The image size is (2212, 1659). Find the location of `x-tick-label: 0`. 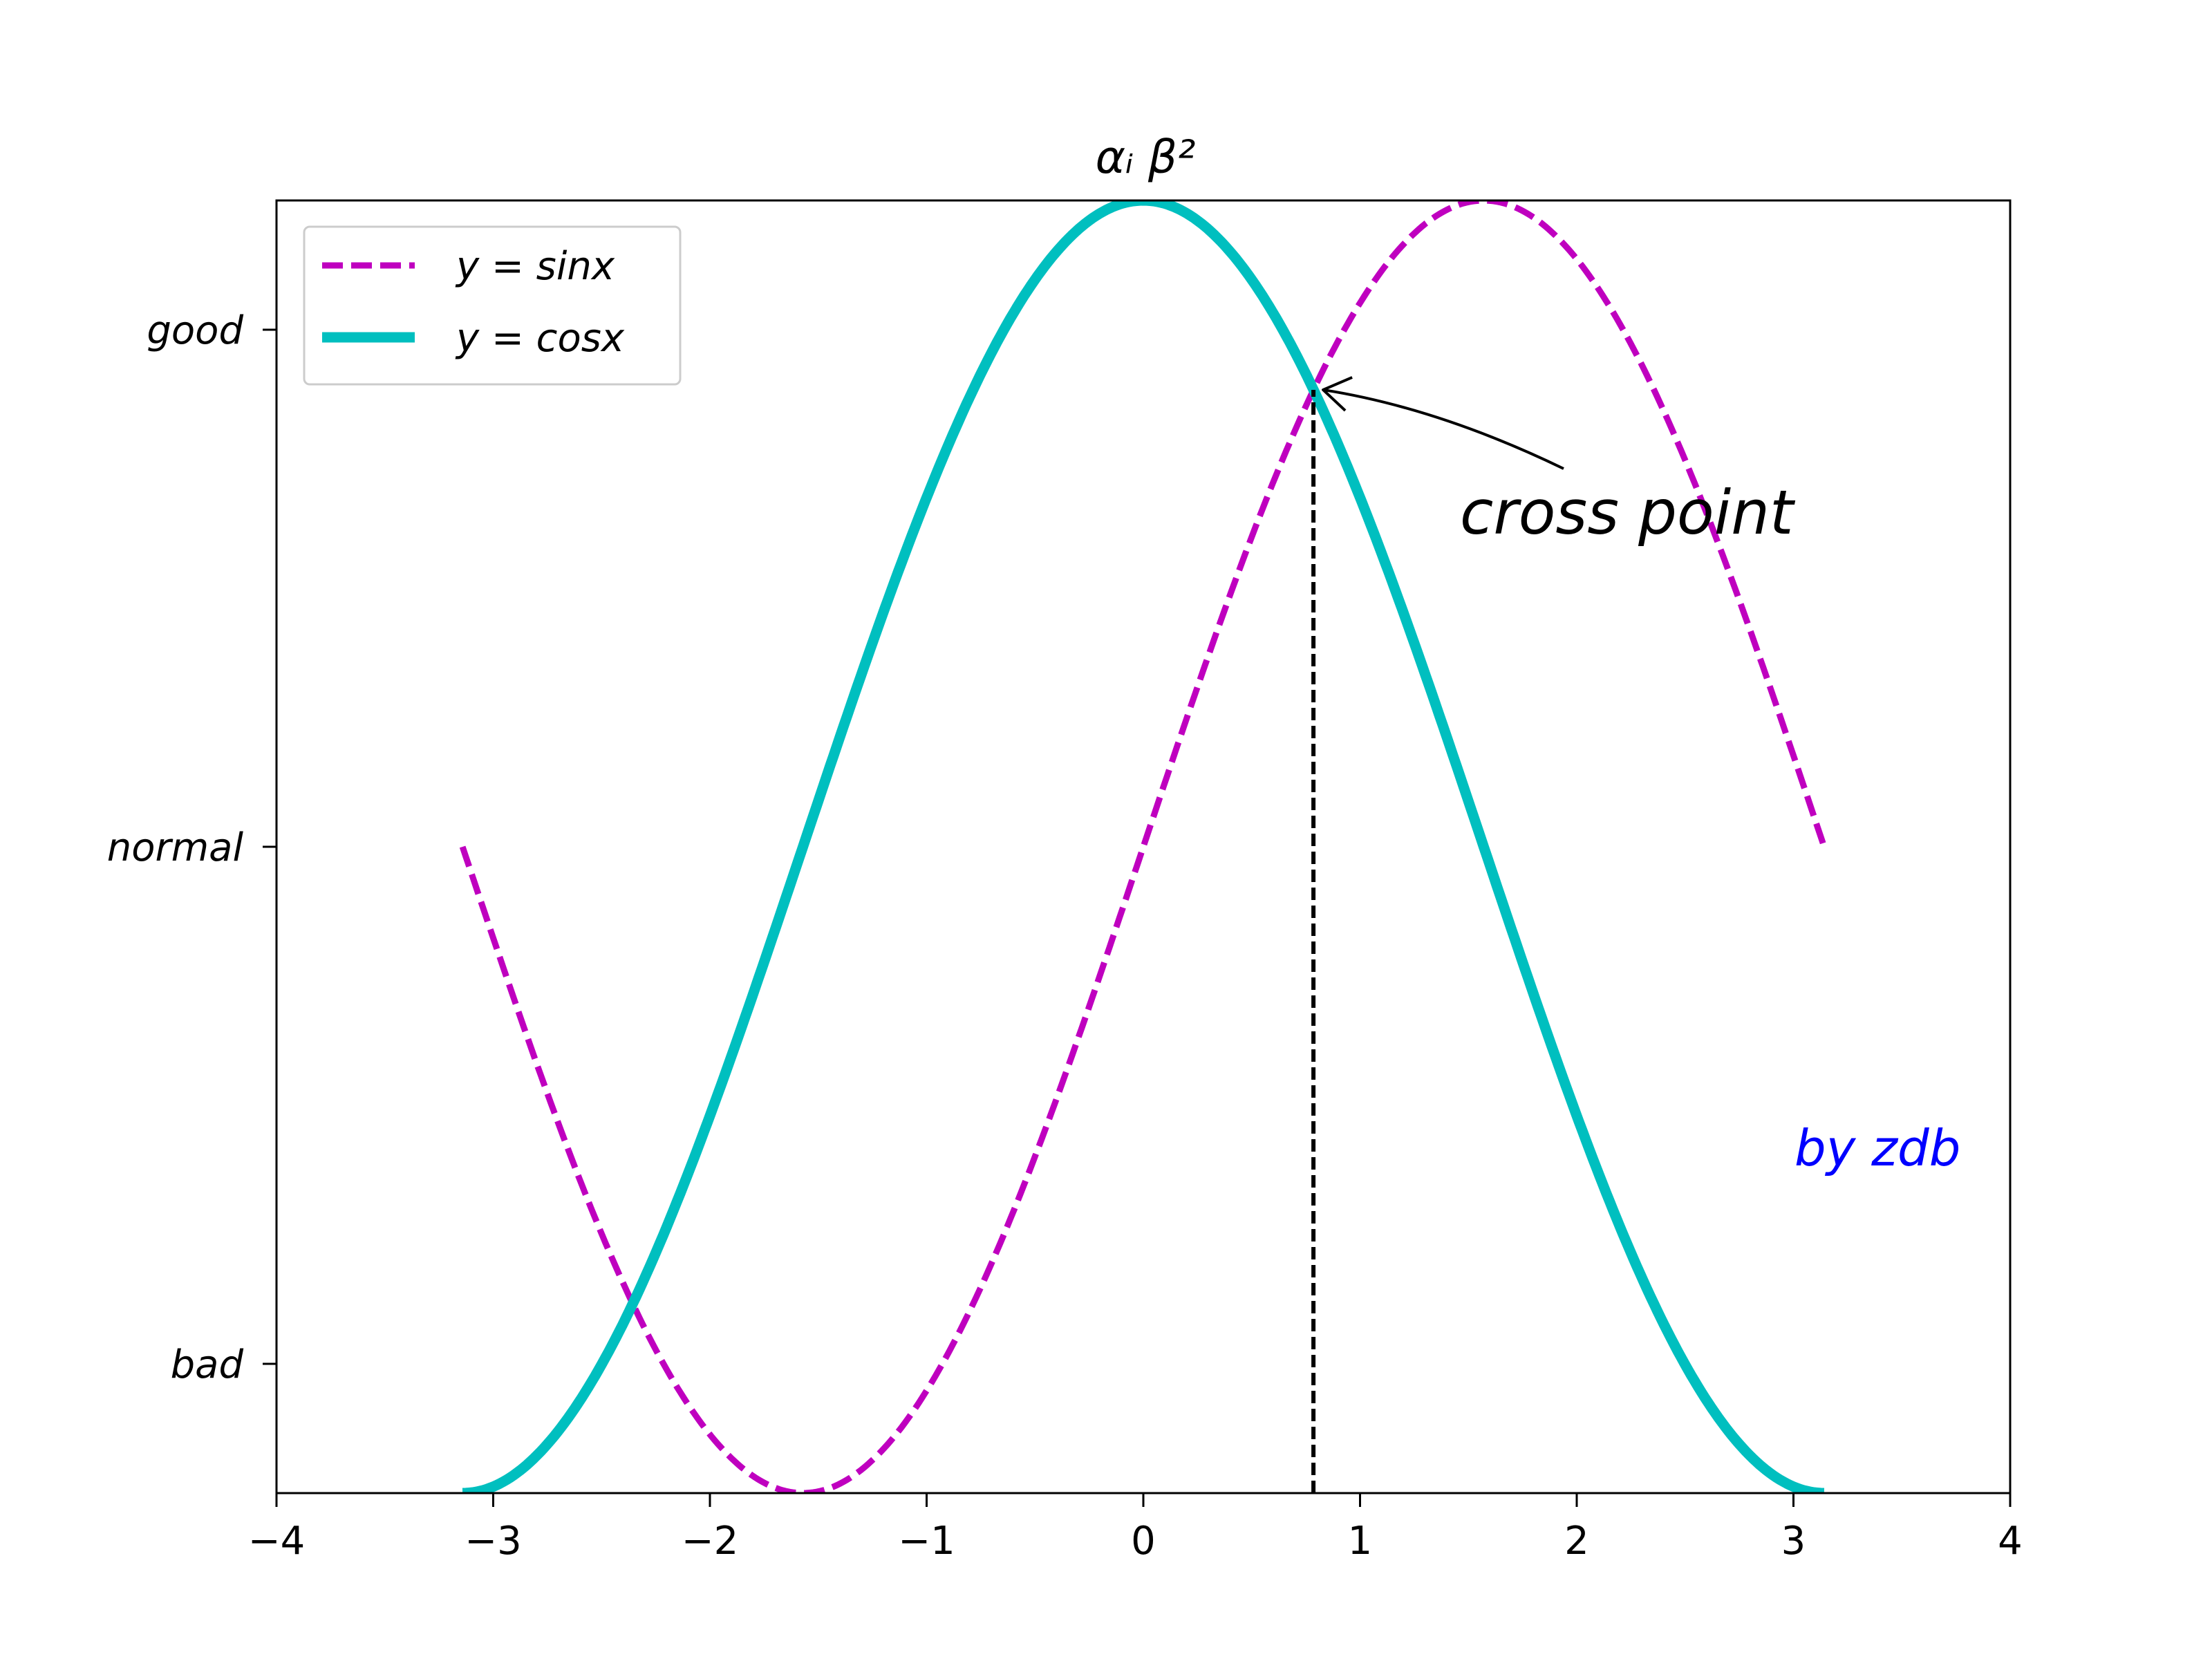

x-tick-label: 0 is located at coordinates (1143, 1541).